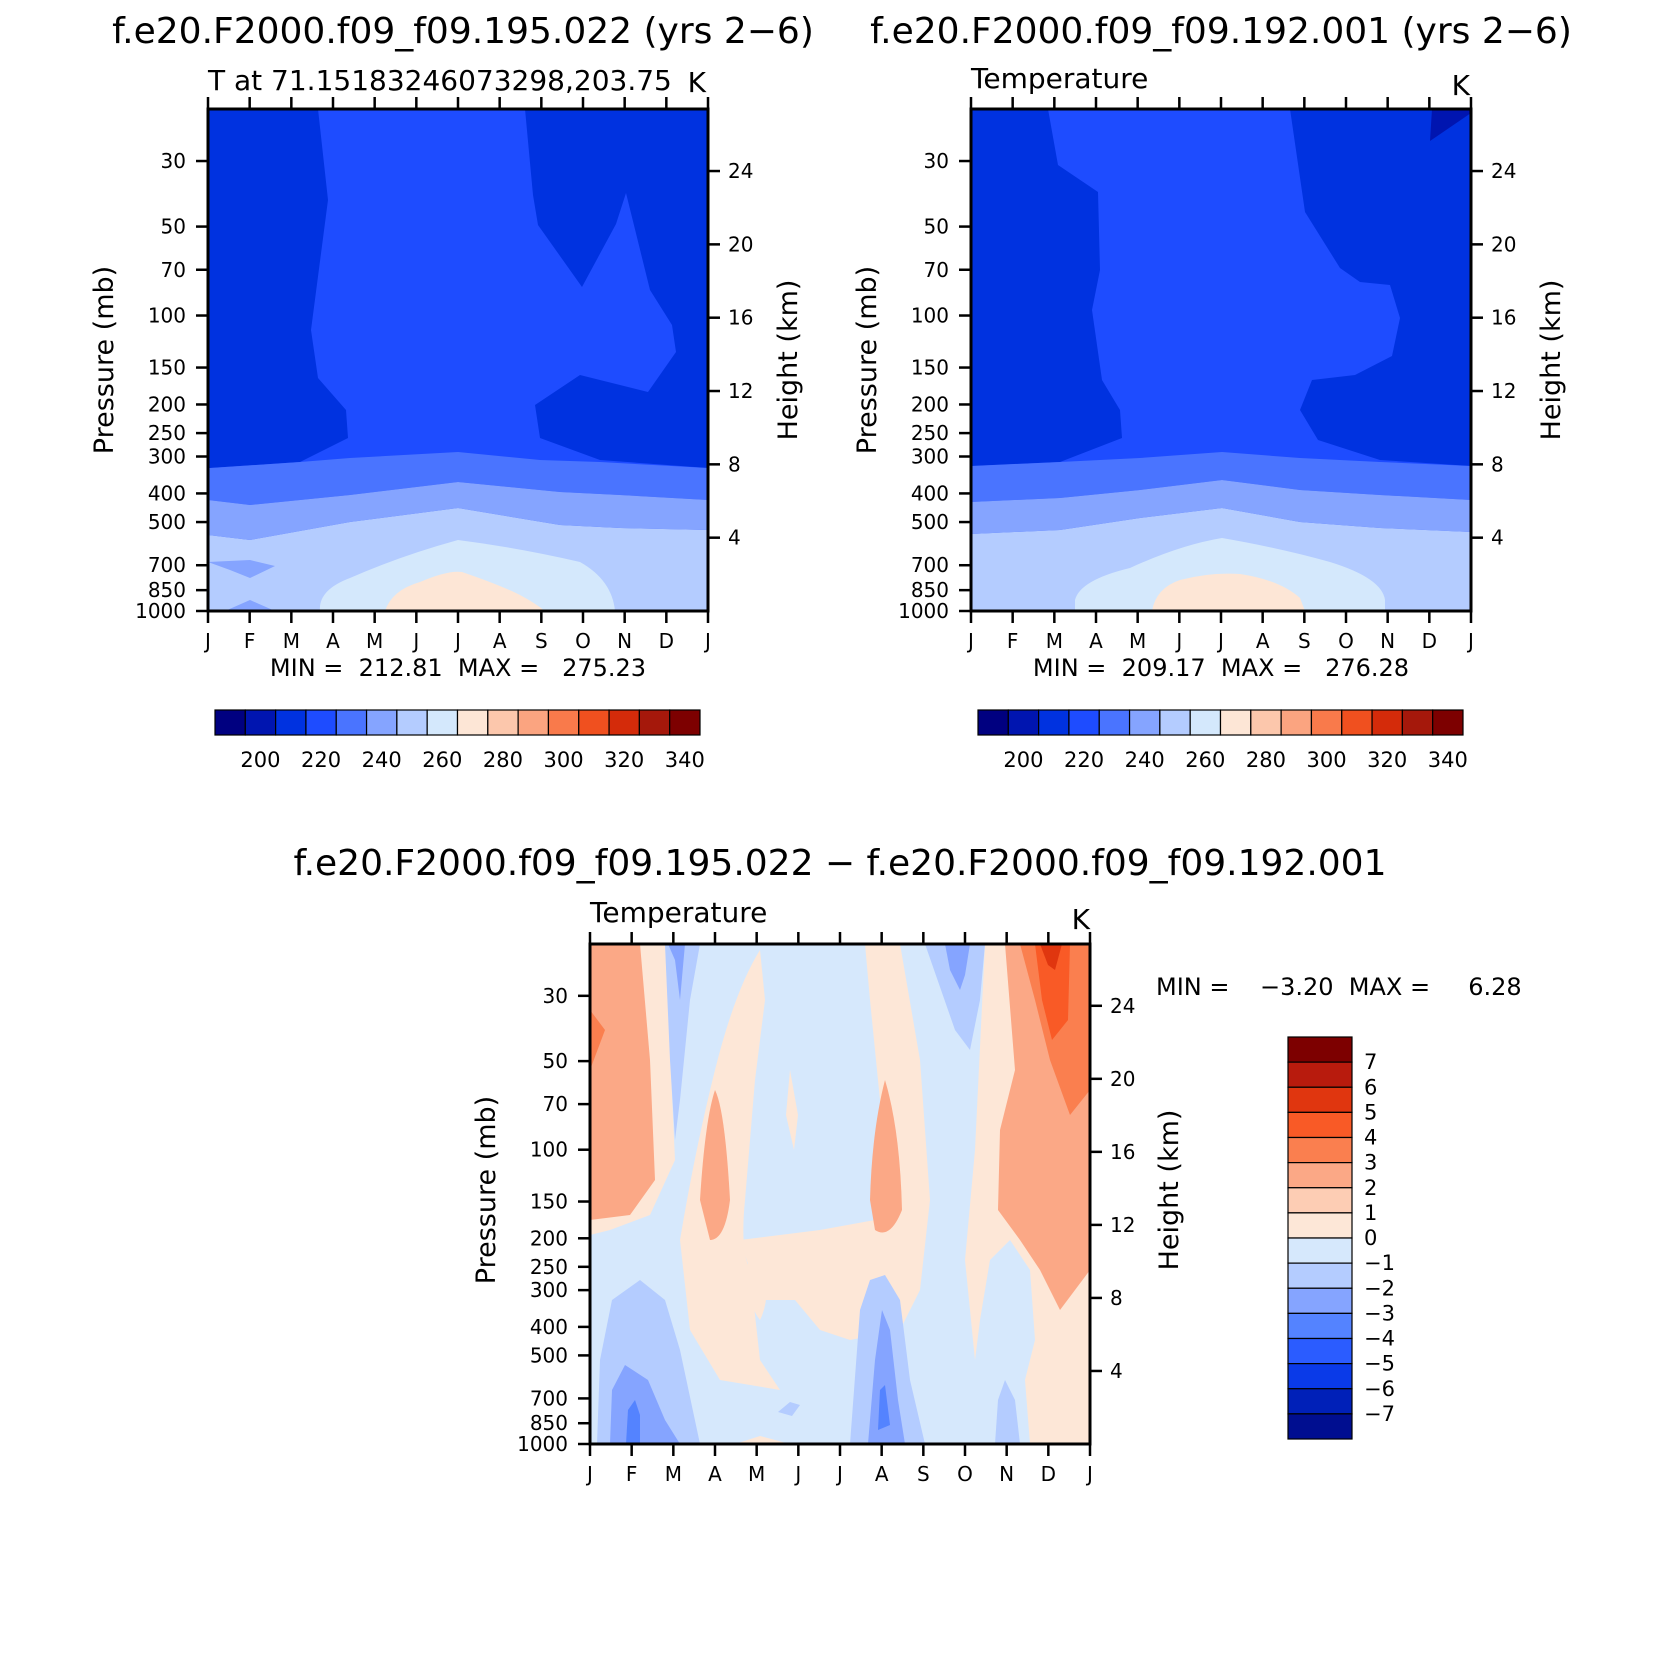  I want to click on panel-1-contour-cold-left, so click(278, 288).